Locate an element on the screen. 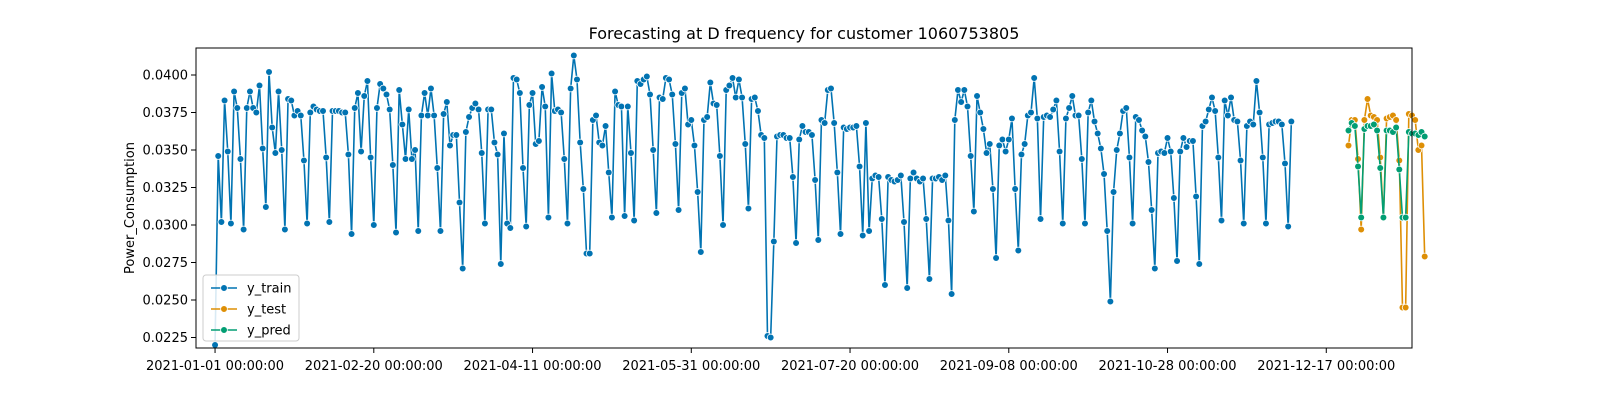 This screenshot has height=404, width=1600. legend-label: y_test is located at coordinates (266, 310).